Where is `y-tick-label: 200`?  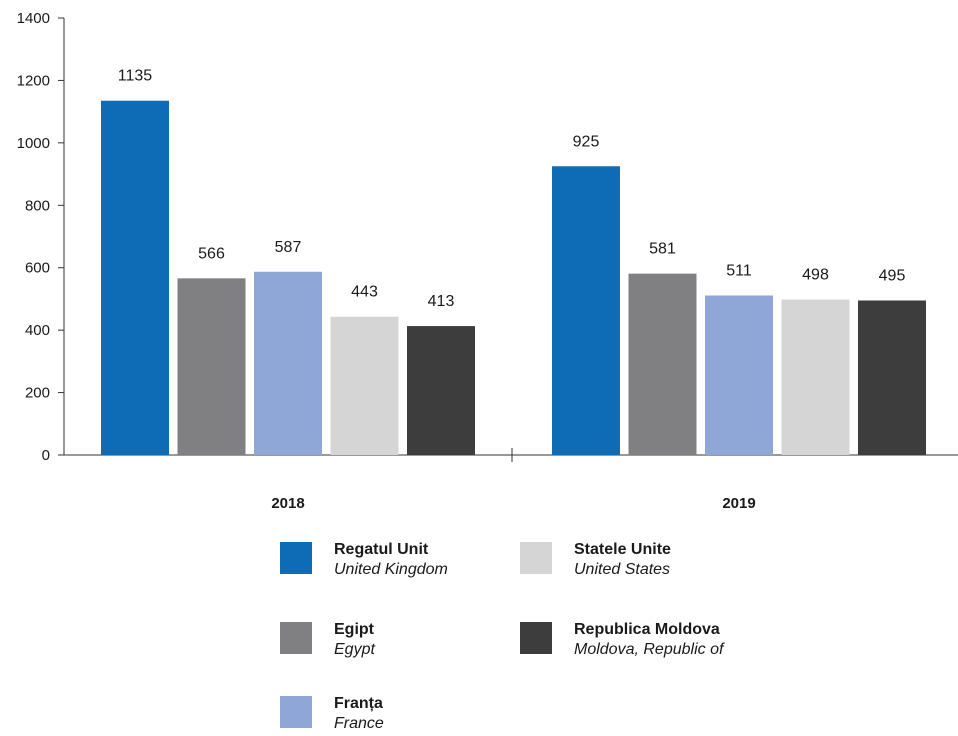
y-tick-label: 200 is located at coordinates (37, 393).